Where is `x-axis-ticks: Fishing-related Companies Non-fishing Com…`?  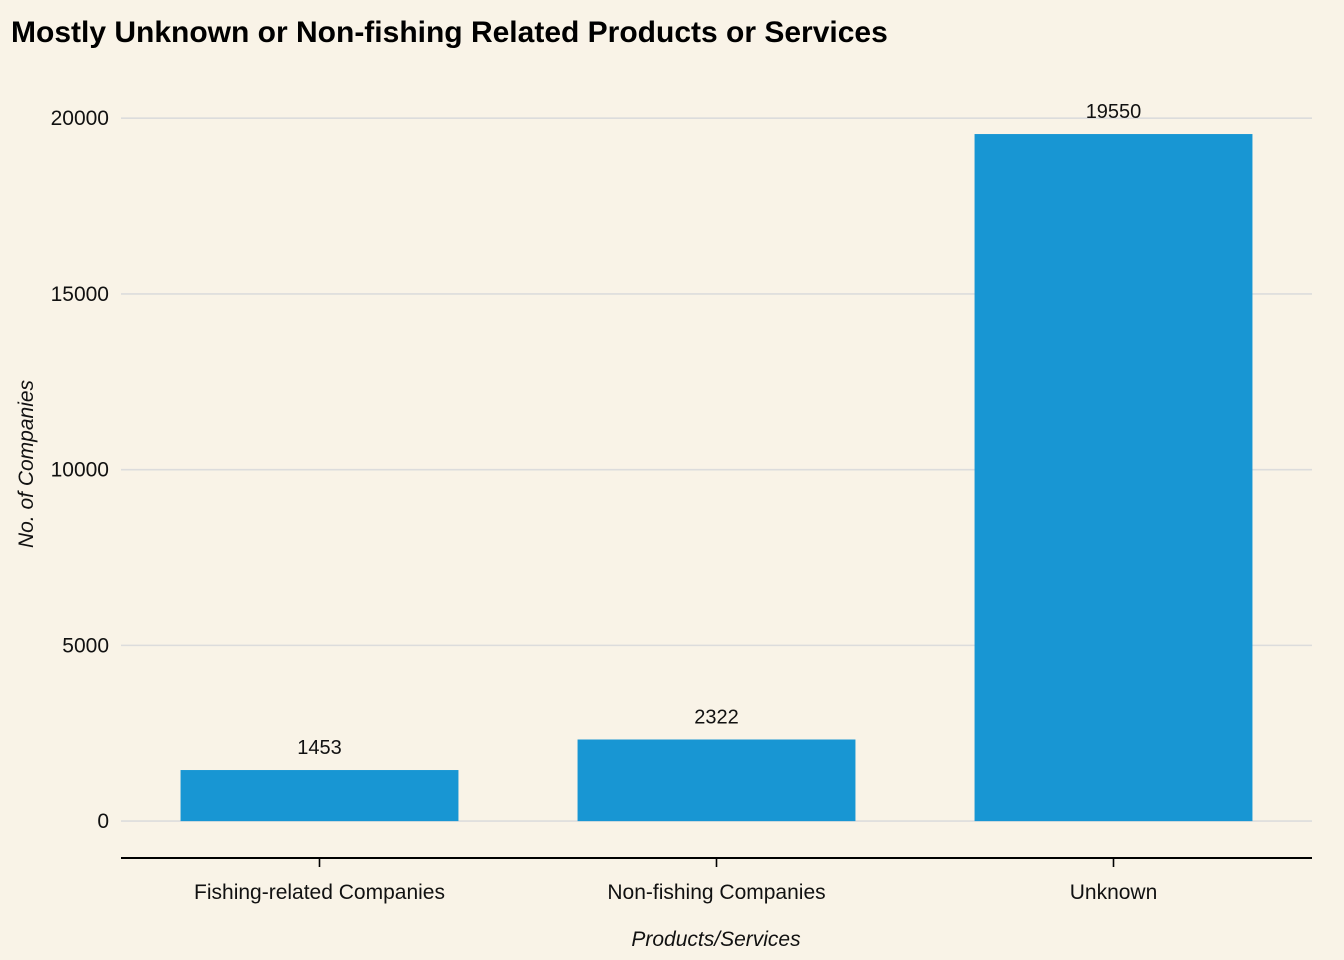 x-axis-ticks: Fishing-related Companies Non-fishing Com… is located at coordinates (675, 881).